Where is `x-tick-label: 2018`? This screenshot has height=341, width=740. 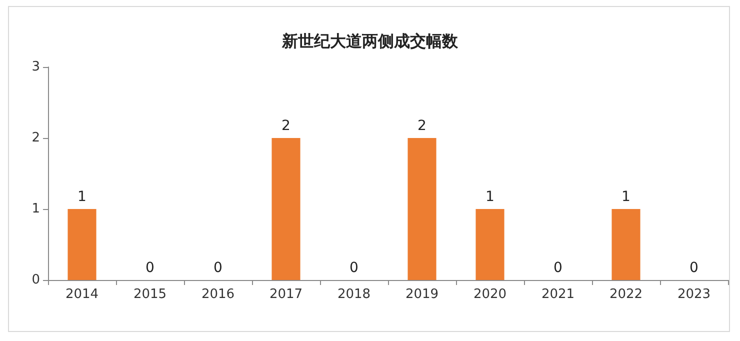 x-tick-label: 2018 is located at coordinates (354, 294).